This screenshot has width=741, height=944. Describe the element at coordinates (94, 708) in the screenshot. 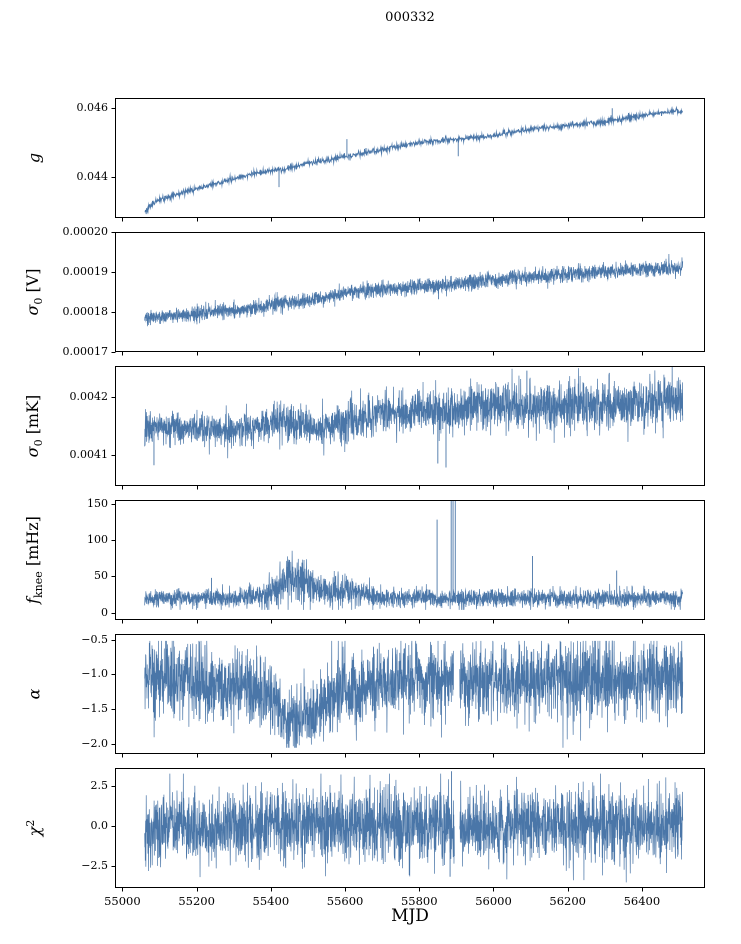

I see `alpha-y-tick-label: −1.5` at that location.